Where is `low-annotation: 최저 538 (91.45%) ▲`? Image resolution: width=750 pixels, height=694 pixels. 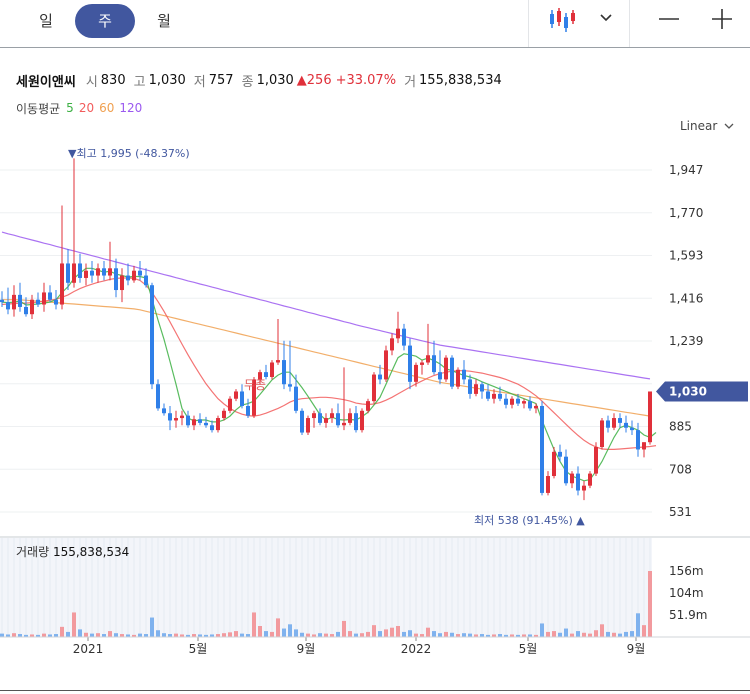 low-annotation: 최저 538 (91.45%) ▲ is located at coordinates (529, 520).